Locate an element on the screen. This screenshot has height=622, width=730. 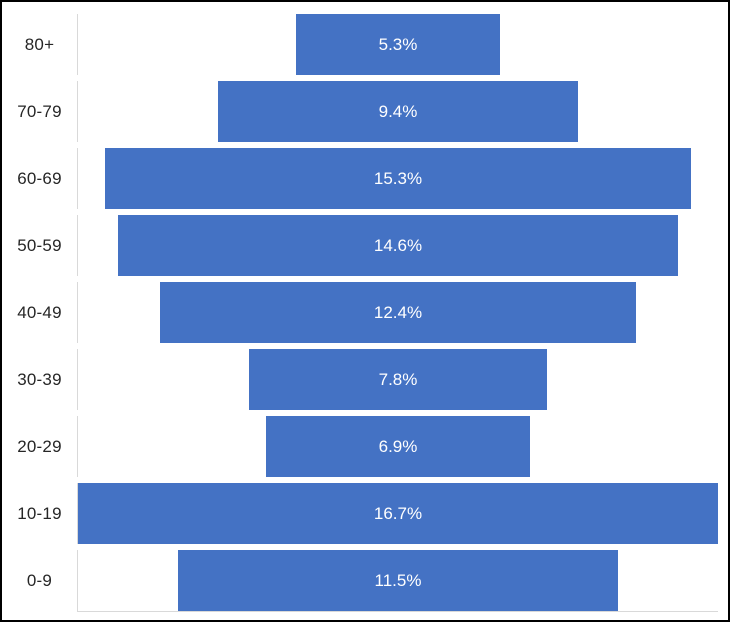
bar-area: 6.9% is located at coordinates (397, 446).